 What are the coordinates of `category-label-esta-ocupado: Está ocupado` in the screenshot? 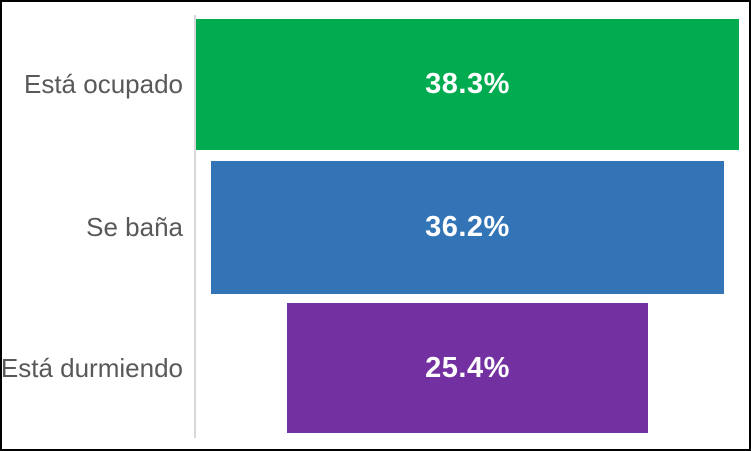 It's located at (103, 84).